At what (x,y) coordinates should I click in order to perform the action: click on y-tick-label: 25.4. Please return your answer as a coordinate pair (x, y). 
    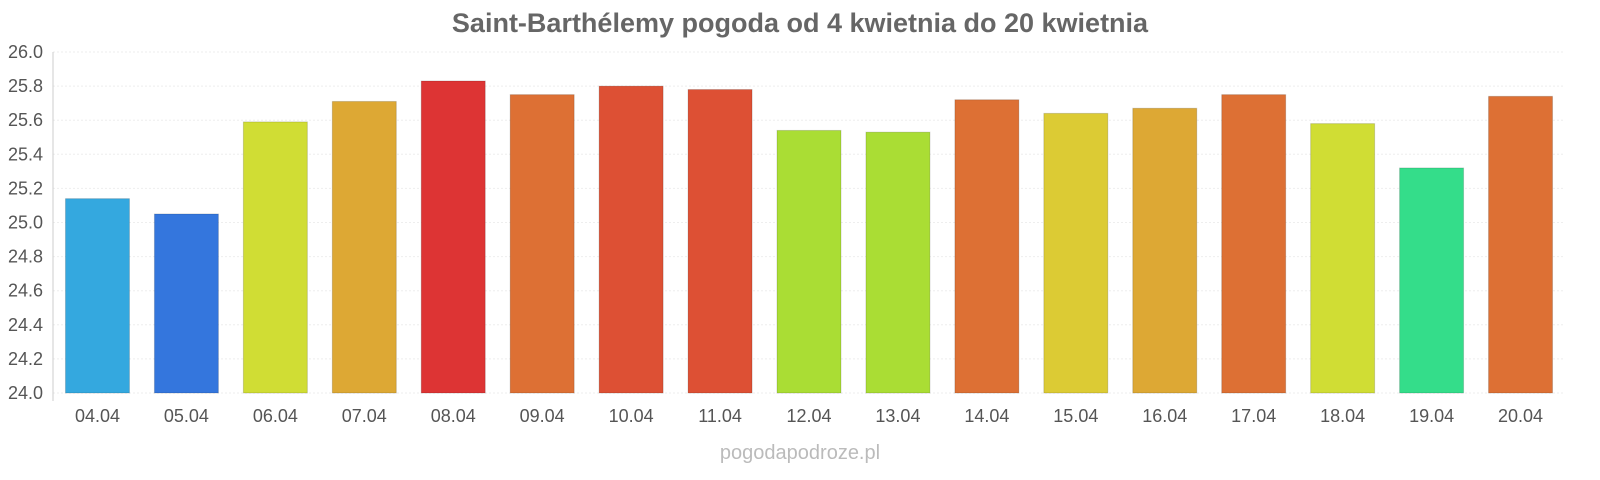
    Looking at the image, I should click on (25, 154).